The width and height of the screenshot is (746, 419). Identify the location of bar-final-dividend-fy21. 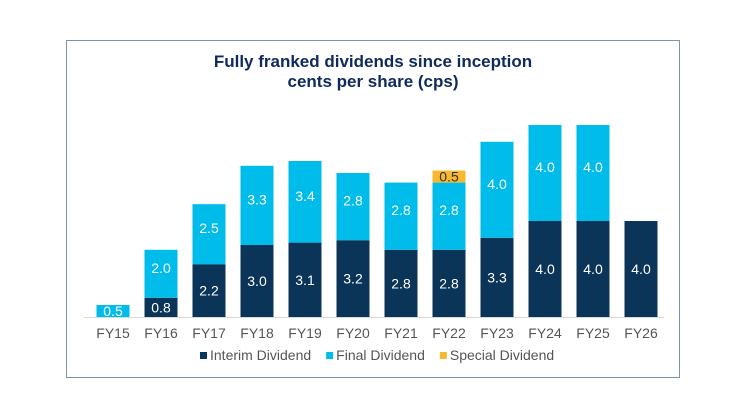
(401, 216).